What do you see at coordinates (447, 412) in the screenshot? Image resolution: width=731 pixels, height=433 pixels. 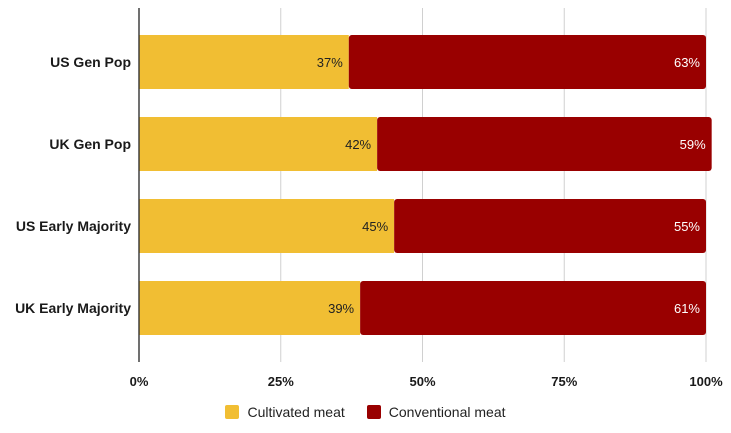 I see `legend-label-conventional: Conventional meat` at bounding box center [447, 412].